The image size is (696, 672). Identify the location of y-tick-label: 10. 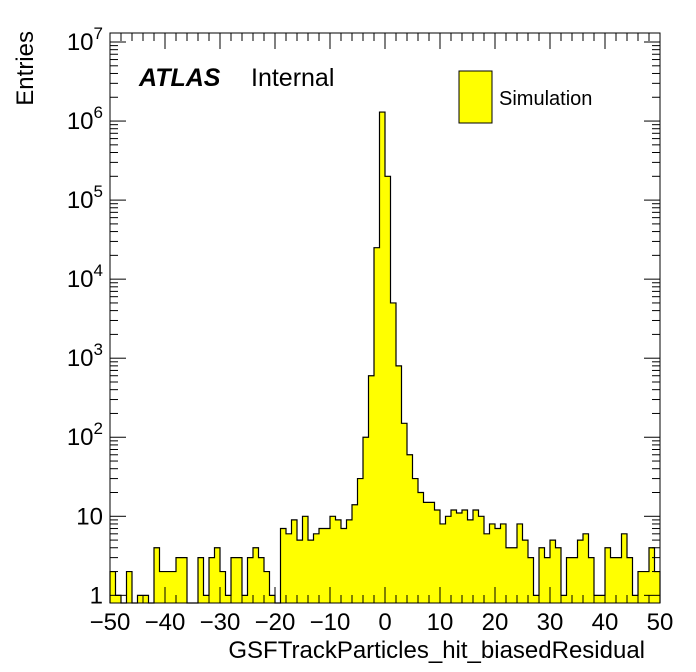
(89, 516).